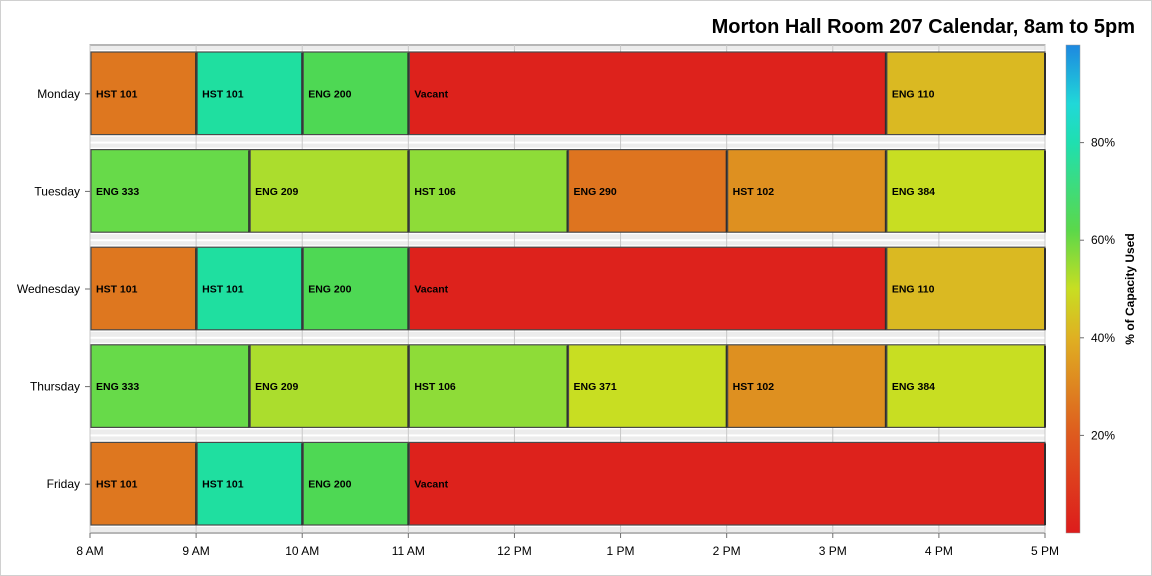 This screenshot has width=1152, height=576. Describe the element at coordinates (302, 551) in the screenshot. I see `x-tick-label: 10 AM` at that location.